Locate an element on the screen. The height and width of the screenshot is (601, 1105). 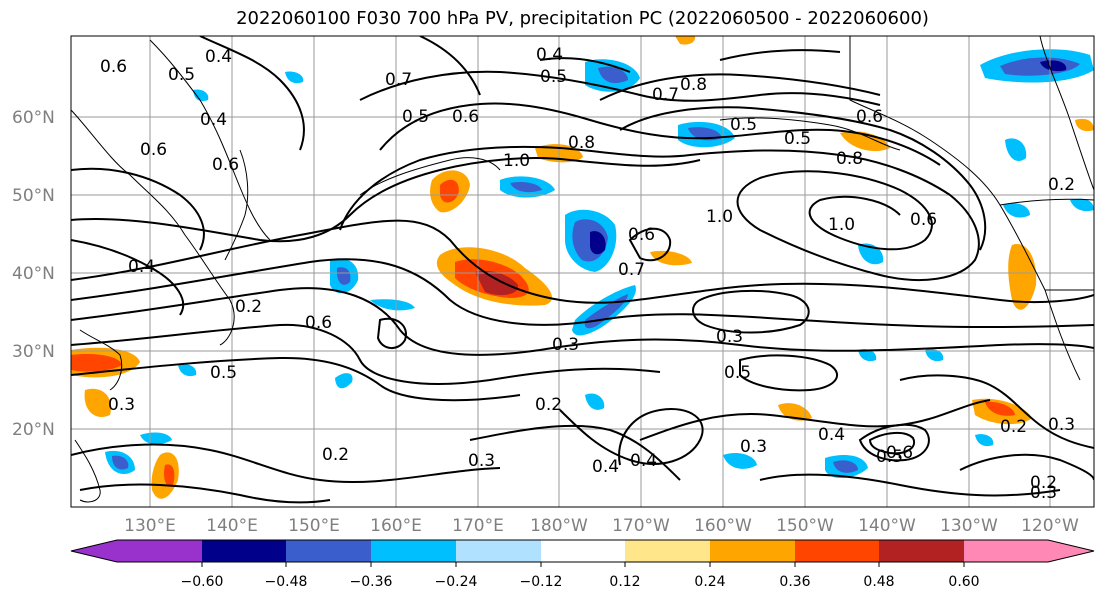
lon-label: 140°W is located at coordinates (887, 526).